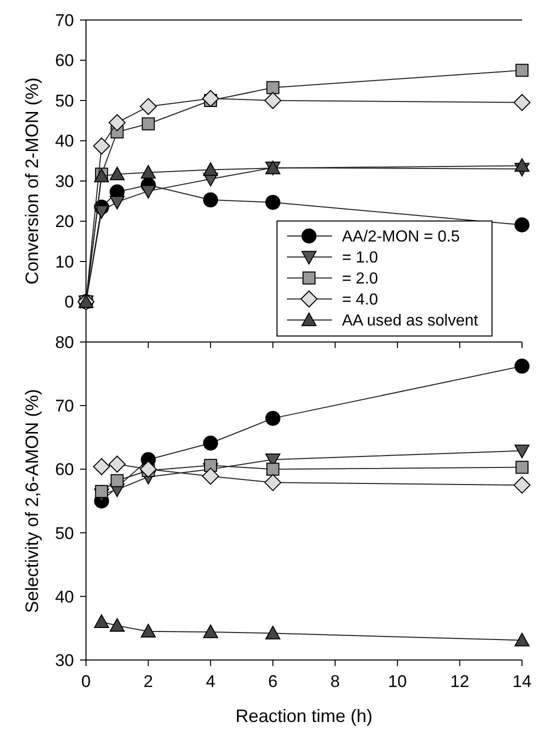 This screenshot has width=540, height=738. Describe the element at coordinates (32, 501) in the screenshot. I see `y-axis-title: Selectivity of 2,6-AMON (%)` at that location.